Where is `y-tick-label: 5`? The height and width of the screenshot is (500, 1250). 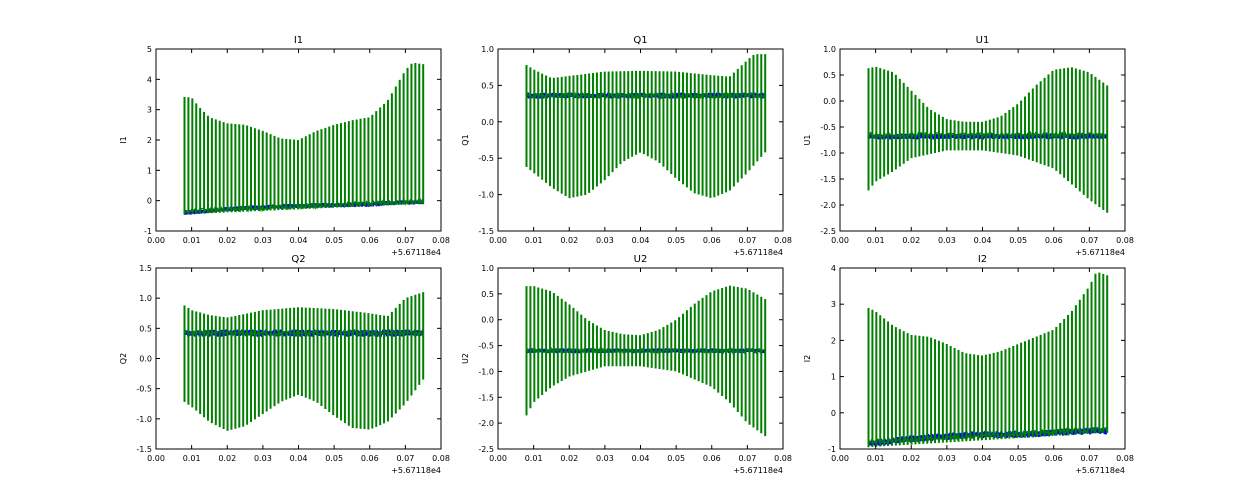 y-tick-label: 5 is located at coordinates (149, 49).